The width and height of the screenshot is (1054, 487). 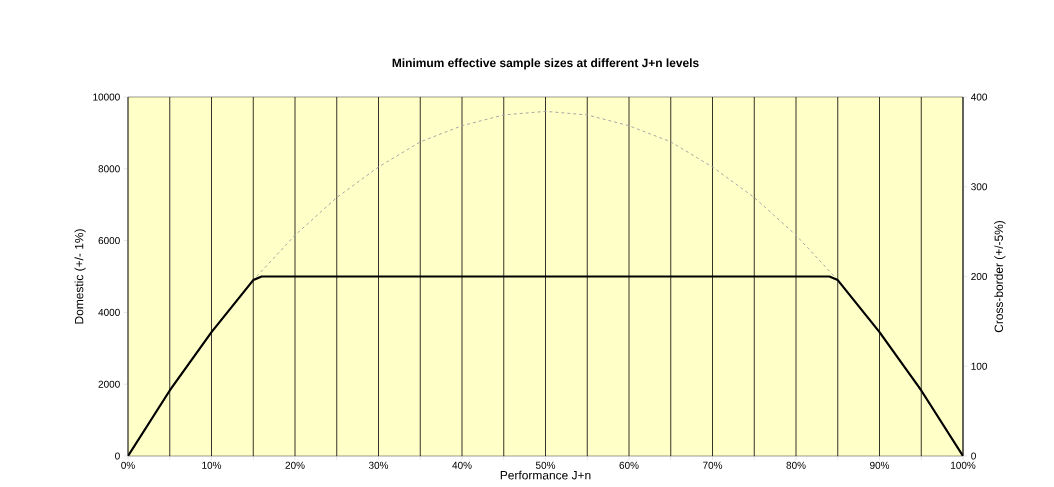 What do you see at coordinates (545, 465) in the screenshot?
I see `x-tick-label: 50%` at bounding box center [545, 465].